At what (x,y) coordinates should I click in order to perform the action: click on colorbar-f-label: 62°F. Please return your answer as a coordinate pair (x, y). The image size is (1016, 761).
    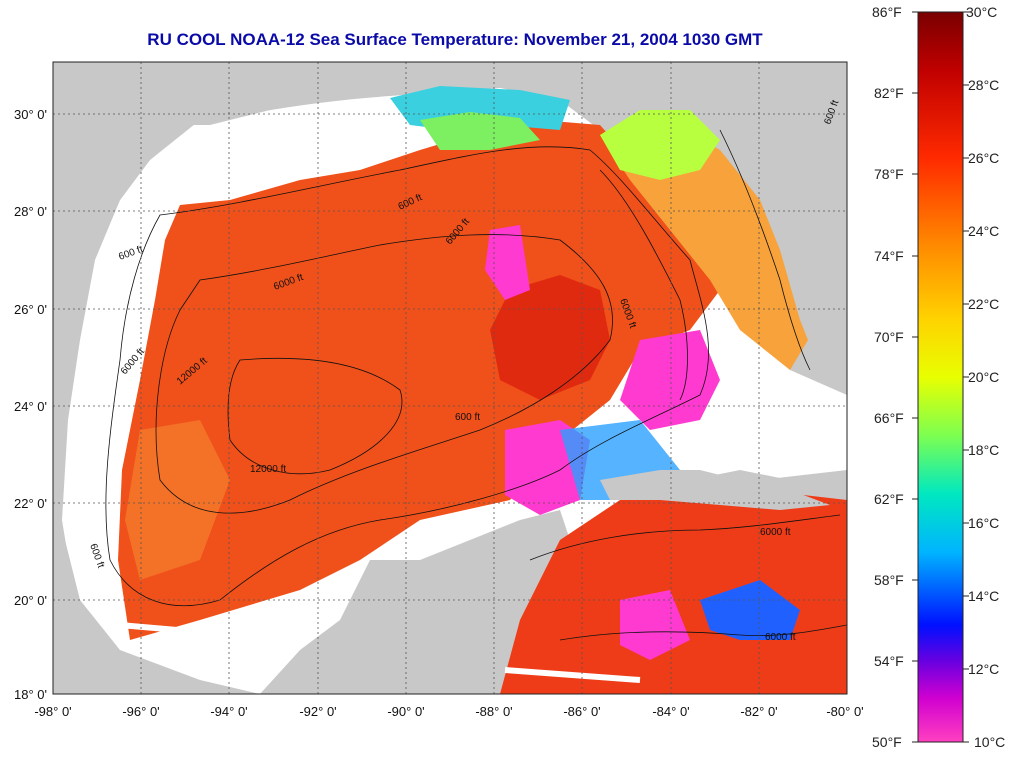
    Looking at the image, I should click on (889, 499).